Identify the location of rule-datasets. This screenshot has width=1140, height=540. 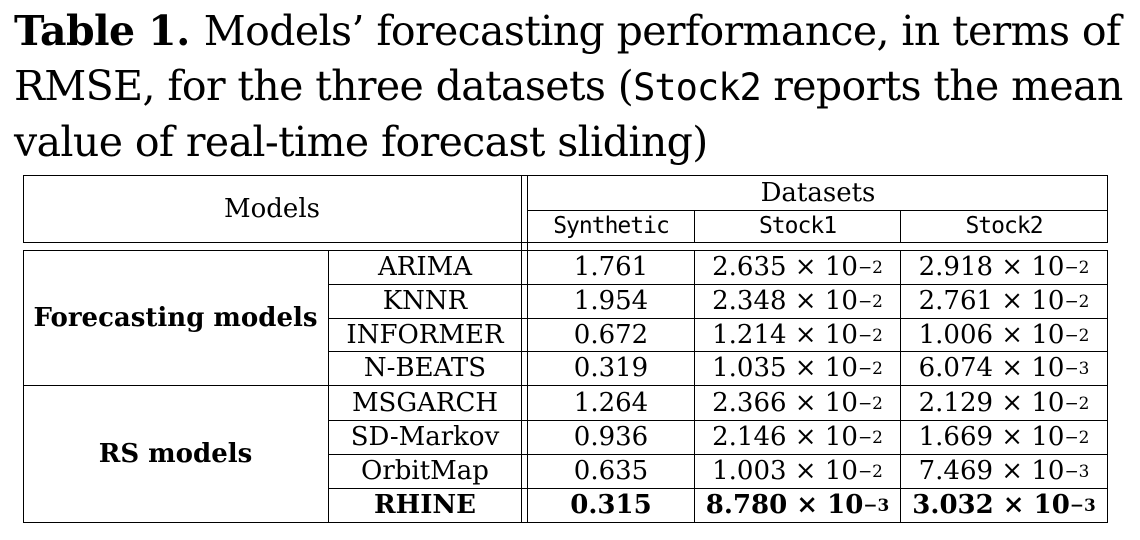
(818, 210).